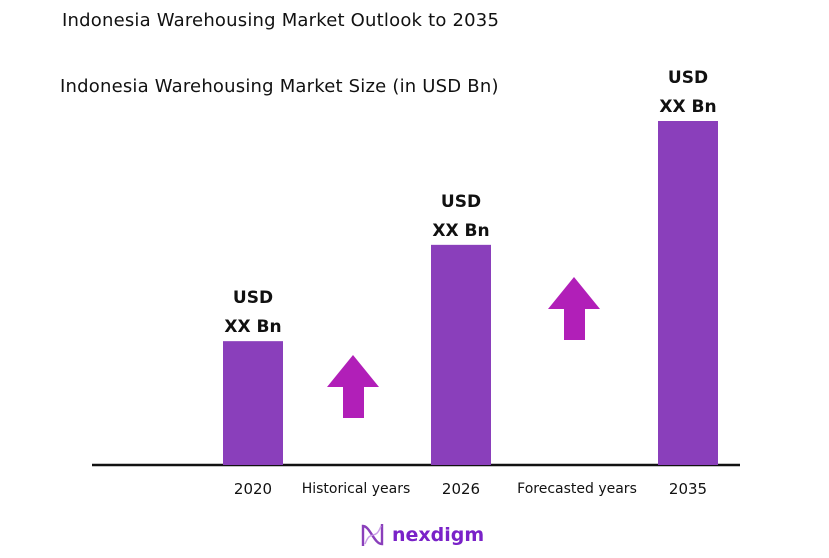 This screenshot has height=558, width=829. I want to click on brand-name: nexdigm, so click(438, 535).